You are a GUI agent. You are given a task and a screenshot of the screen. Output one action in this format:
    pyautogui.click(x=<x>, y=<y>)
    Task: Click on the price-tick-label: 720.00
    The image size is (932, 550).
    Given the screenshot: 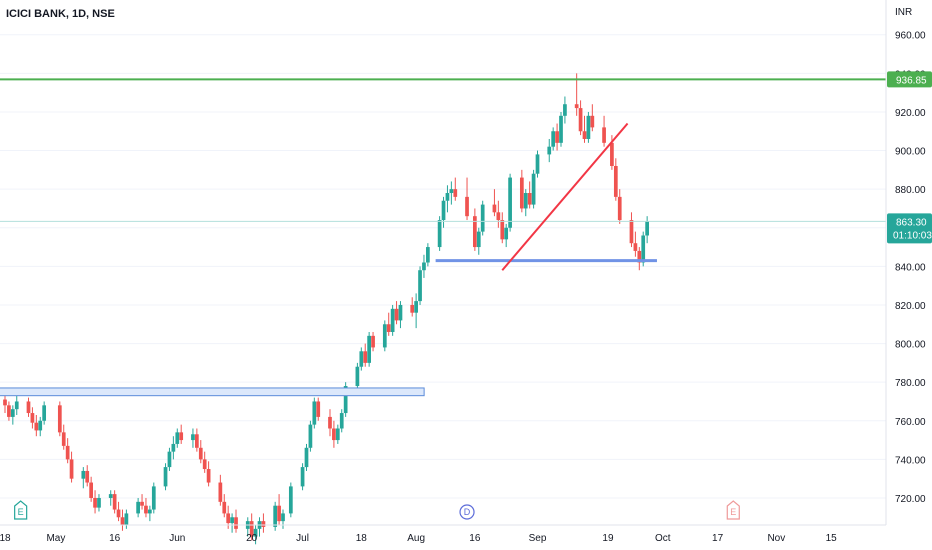 What is the action you would take?
    pyautogui.click(x=910, y=499)
    